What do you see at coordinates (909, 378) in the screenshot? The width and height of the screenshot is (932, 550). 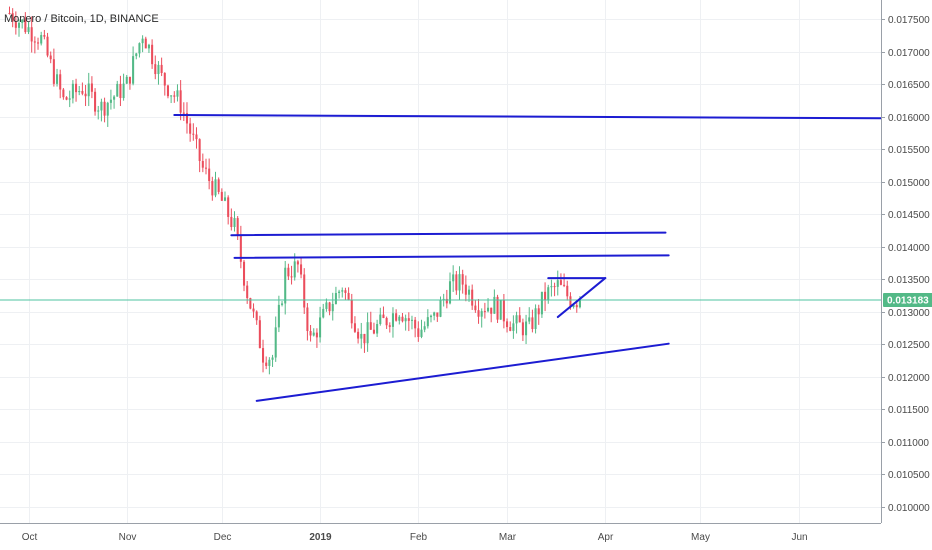 I see `price-tick-label: 0.012000` at bounding box center [909, 378].